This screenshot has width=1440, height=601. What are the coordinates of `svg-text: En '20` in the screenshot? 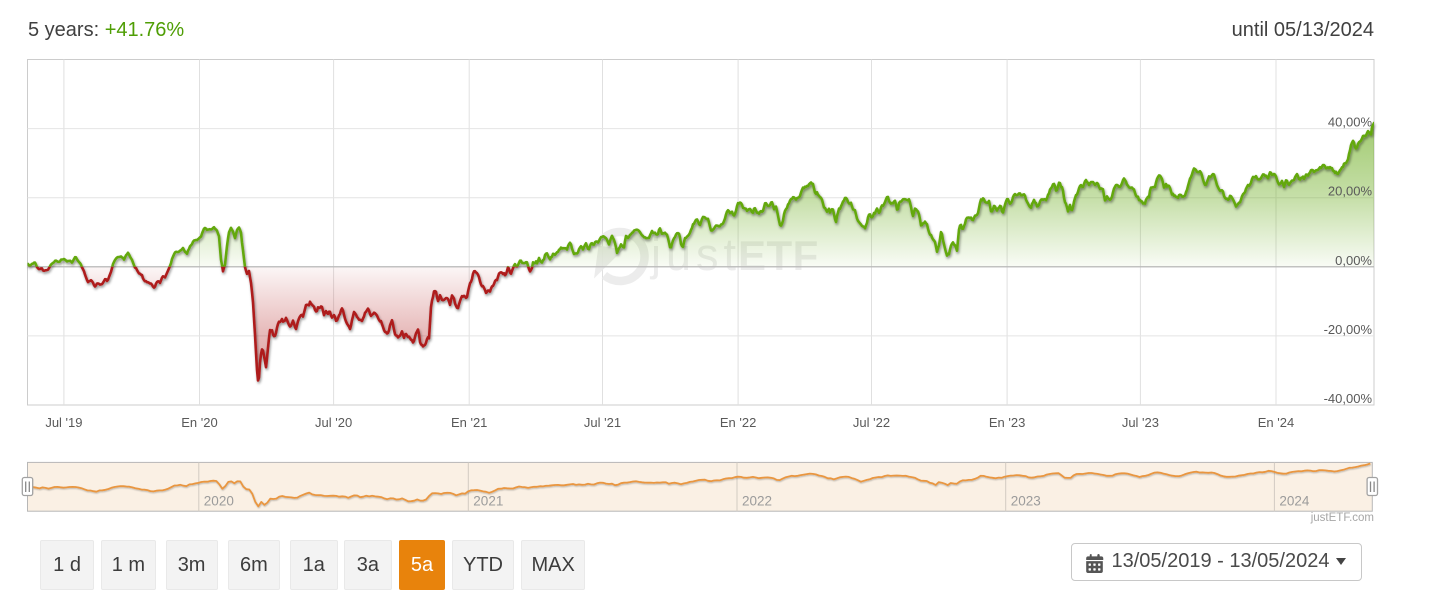 It's located at (199, 422).